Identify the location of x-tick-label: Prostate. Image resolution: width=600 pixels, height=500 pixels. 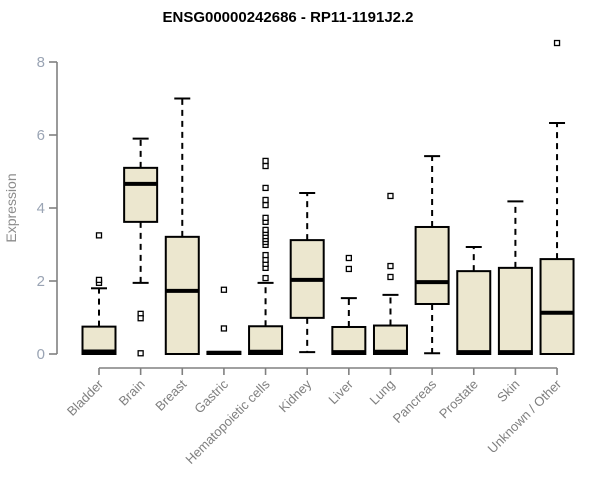
(458, 399).